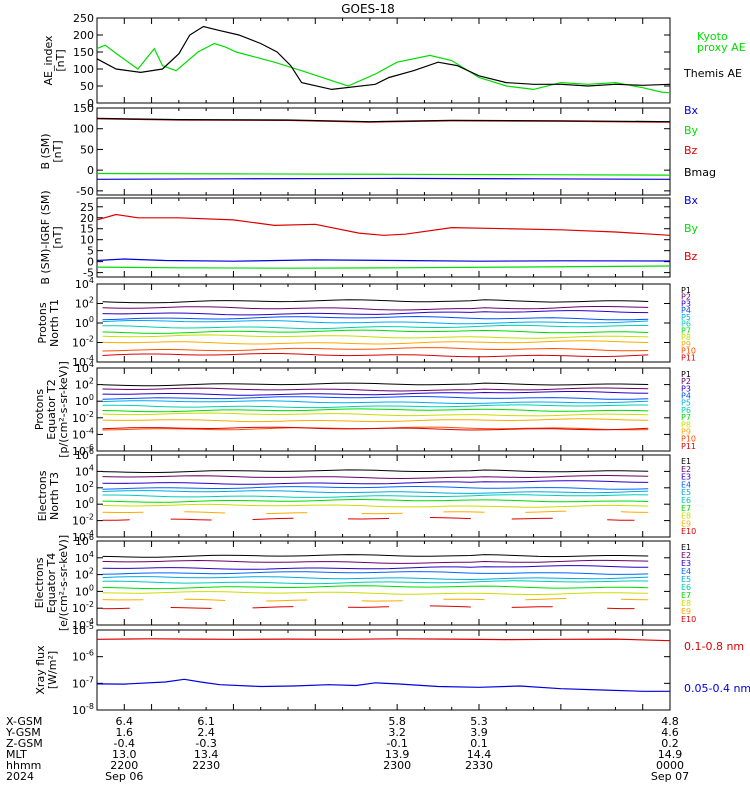  I want to click on y-axis-label: B (SM)[nT], so click(51, 151).